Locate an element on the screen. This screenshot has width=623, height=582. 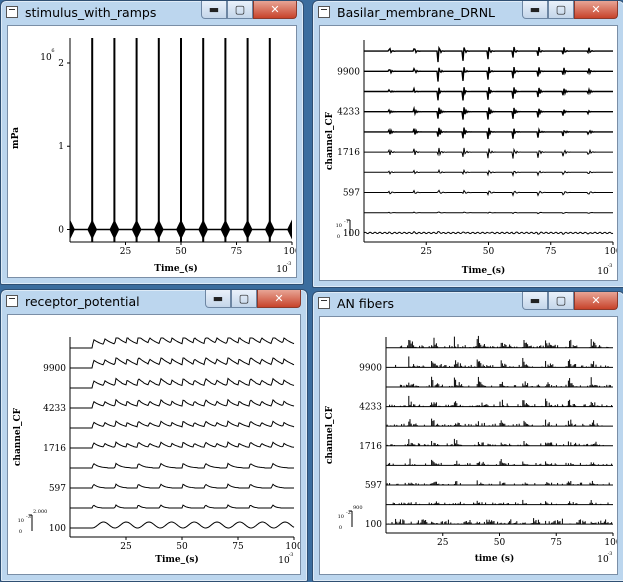
scale-top-label: 2.000 is located at coordinates (40, 512).